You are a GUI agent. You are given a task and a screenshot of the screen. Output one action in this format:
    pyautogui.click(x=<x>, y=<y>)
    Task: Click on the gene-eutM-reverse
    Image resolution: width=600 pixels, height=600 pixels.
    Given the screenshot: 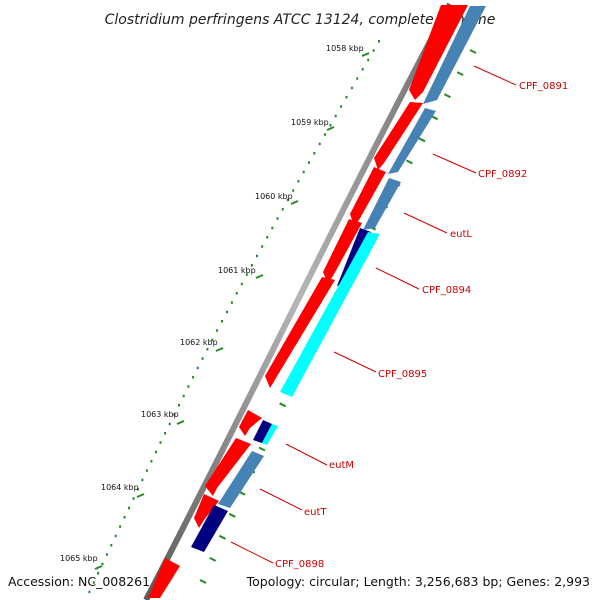 What is the action you would take?
    pyautogui.click(x=262, y=431)
    